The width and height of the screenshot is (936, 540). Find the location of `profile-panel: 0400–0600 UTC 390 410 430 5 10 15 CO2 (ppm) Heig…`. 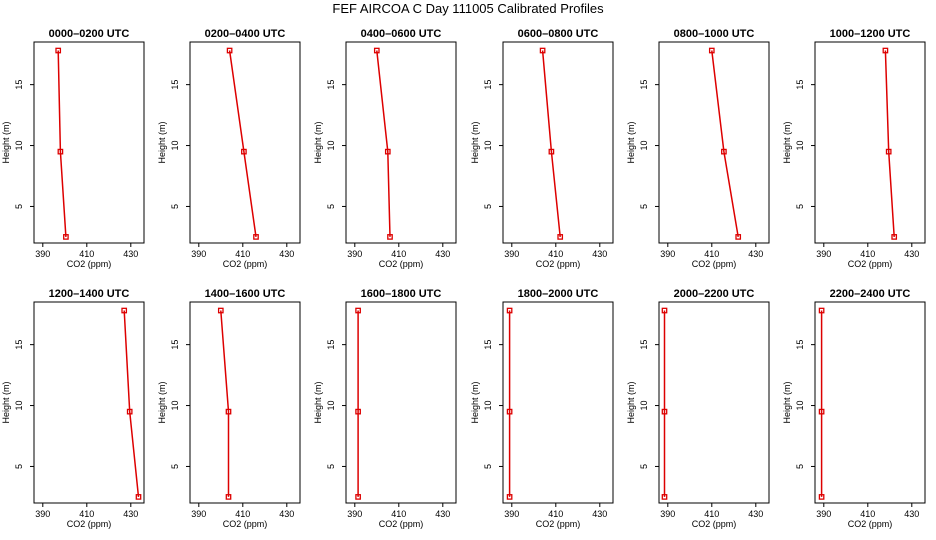

profile-panel: 0400–0600 UTC 390 410 430 5 10 15 CO2 (ppm) Heig… is located at coordinates (385, 148).